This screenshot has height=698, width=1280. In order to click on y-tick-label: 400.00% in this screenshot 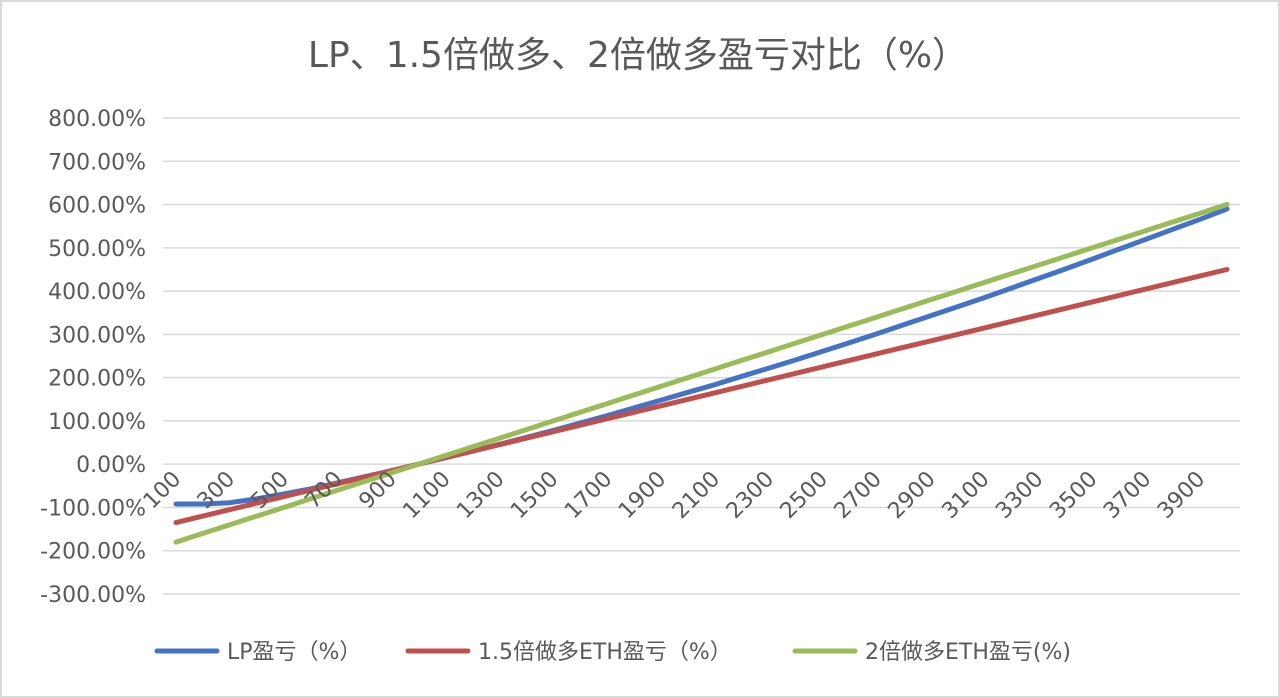, I will do `click(97, 292)`.